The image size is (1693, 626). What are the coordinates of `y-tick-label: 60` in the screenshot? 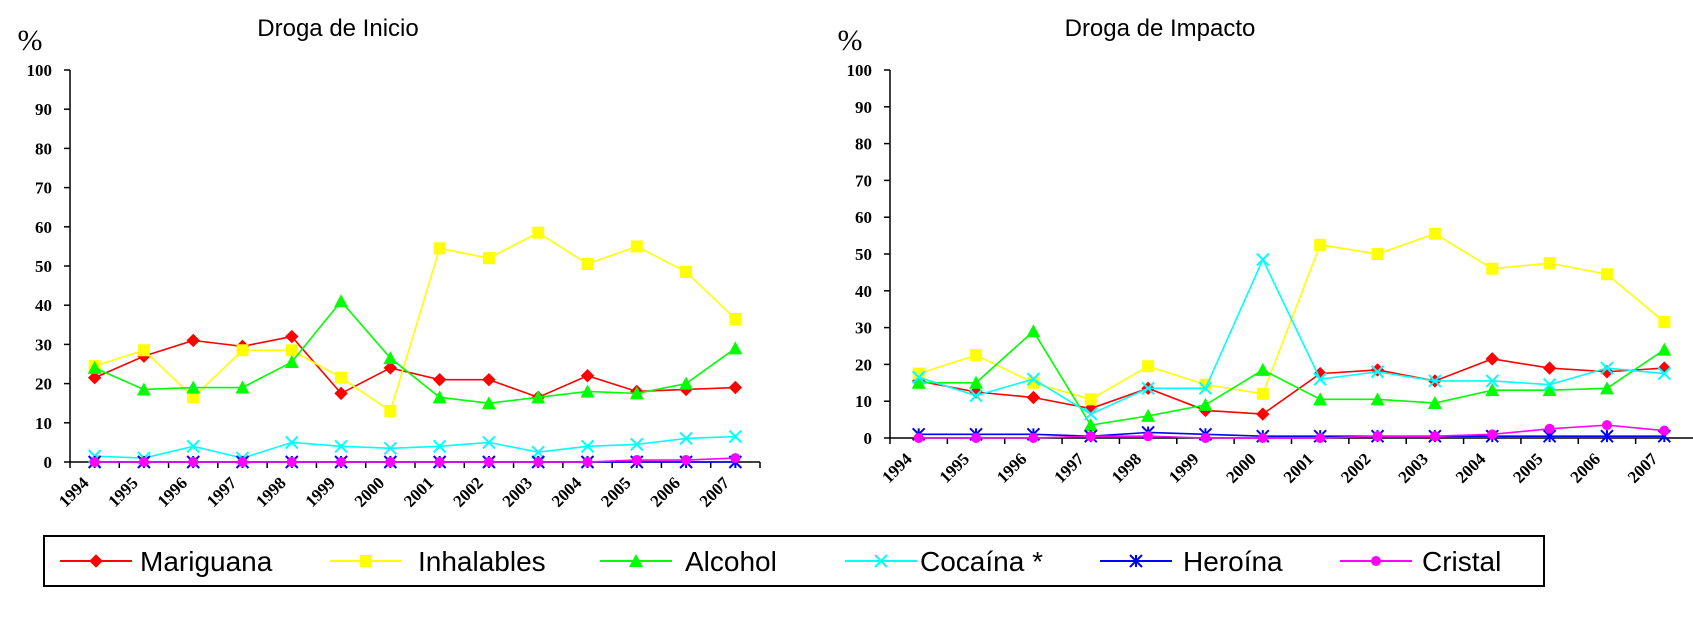 It's located at (863, 217).